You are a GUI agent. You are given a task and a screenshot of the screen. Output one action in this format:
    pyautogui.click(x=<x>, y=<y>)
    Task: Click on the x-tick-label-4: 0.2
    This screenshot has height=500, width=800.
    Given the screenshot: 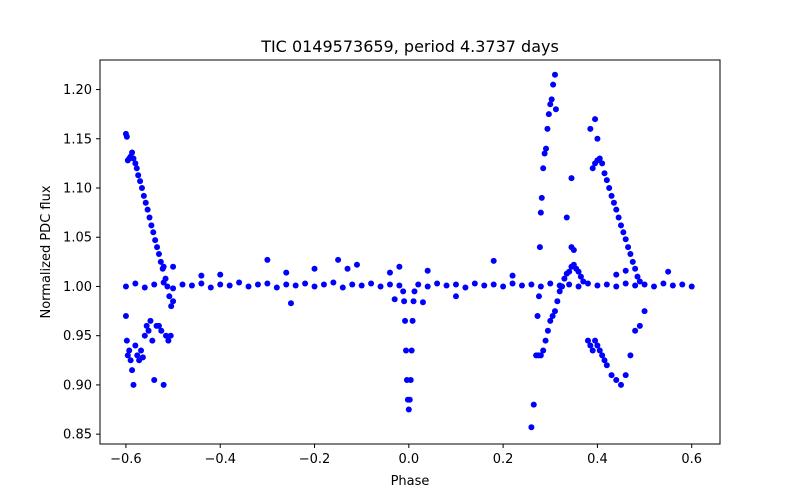 What is the action you would take?
    pyautogui.click(x=503, y=459)
    